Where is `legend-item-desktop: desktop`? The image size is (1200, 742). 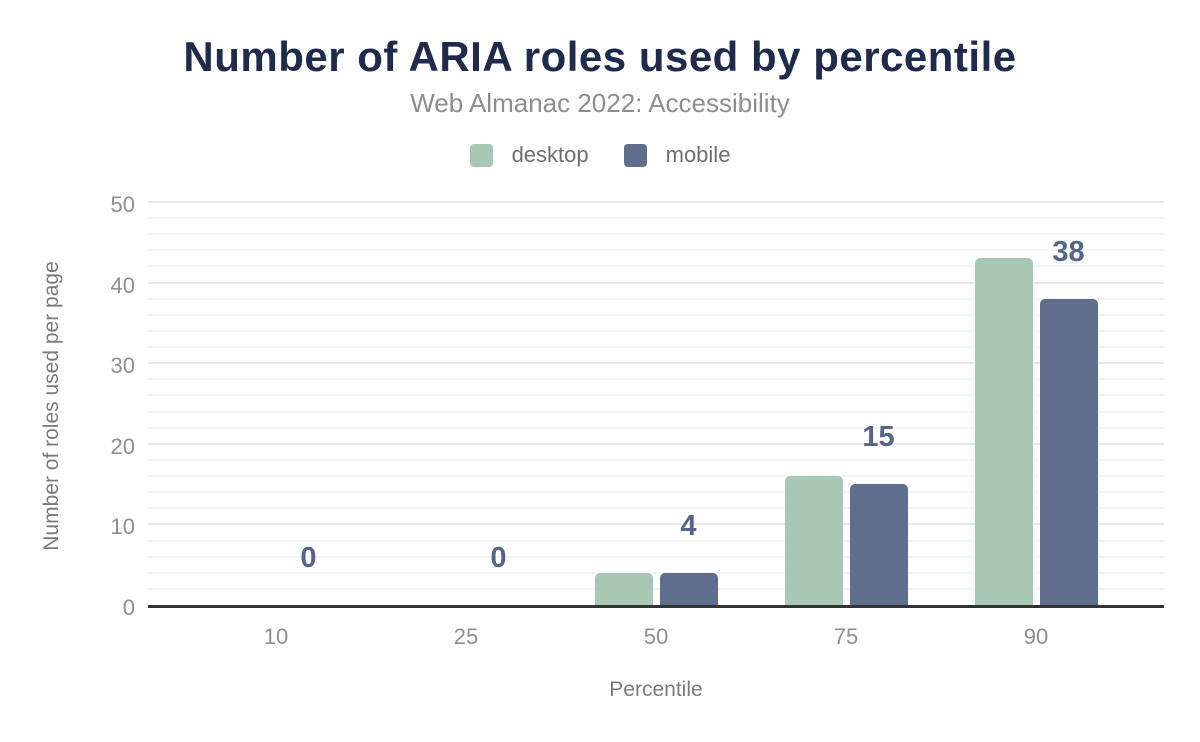
legend-item-desktop: desktop is located at coordinates (529, 155).